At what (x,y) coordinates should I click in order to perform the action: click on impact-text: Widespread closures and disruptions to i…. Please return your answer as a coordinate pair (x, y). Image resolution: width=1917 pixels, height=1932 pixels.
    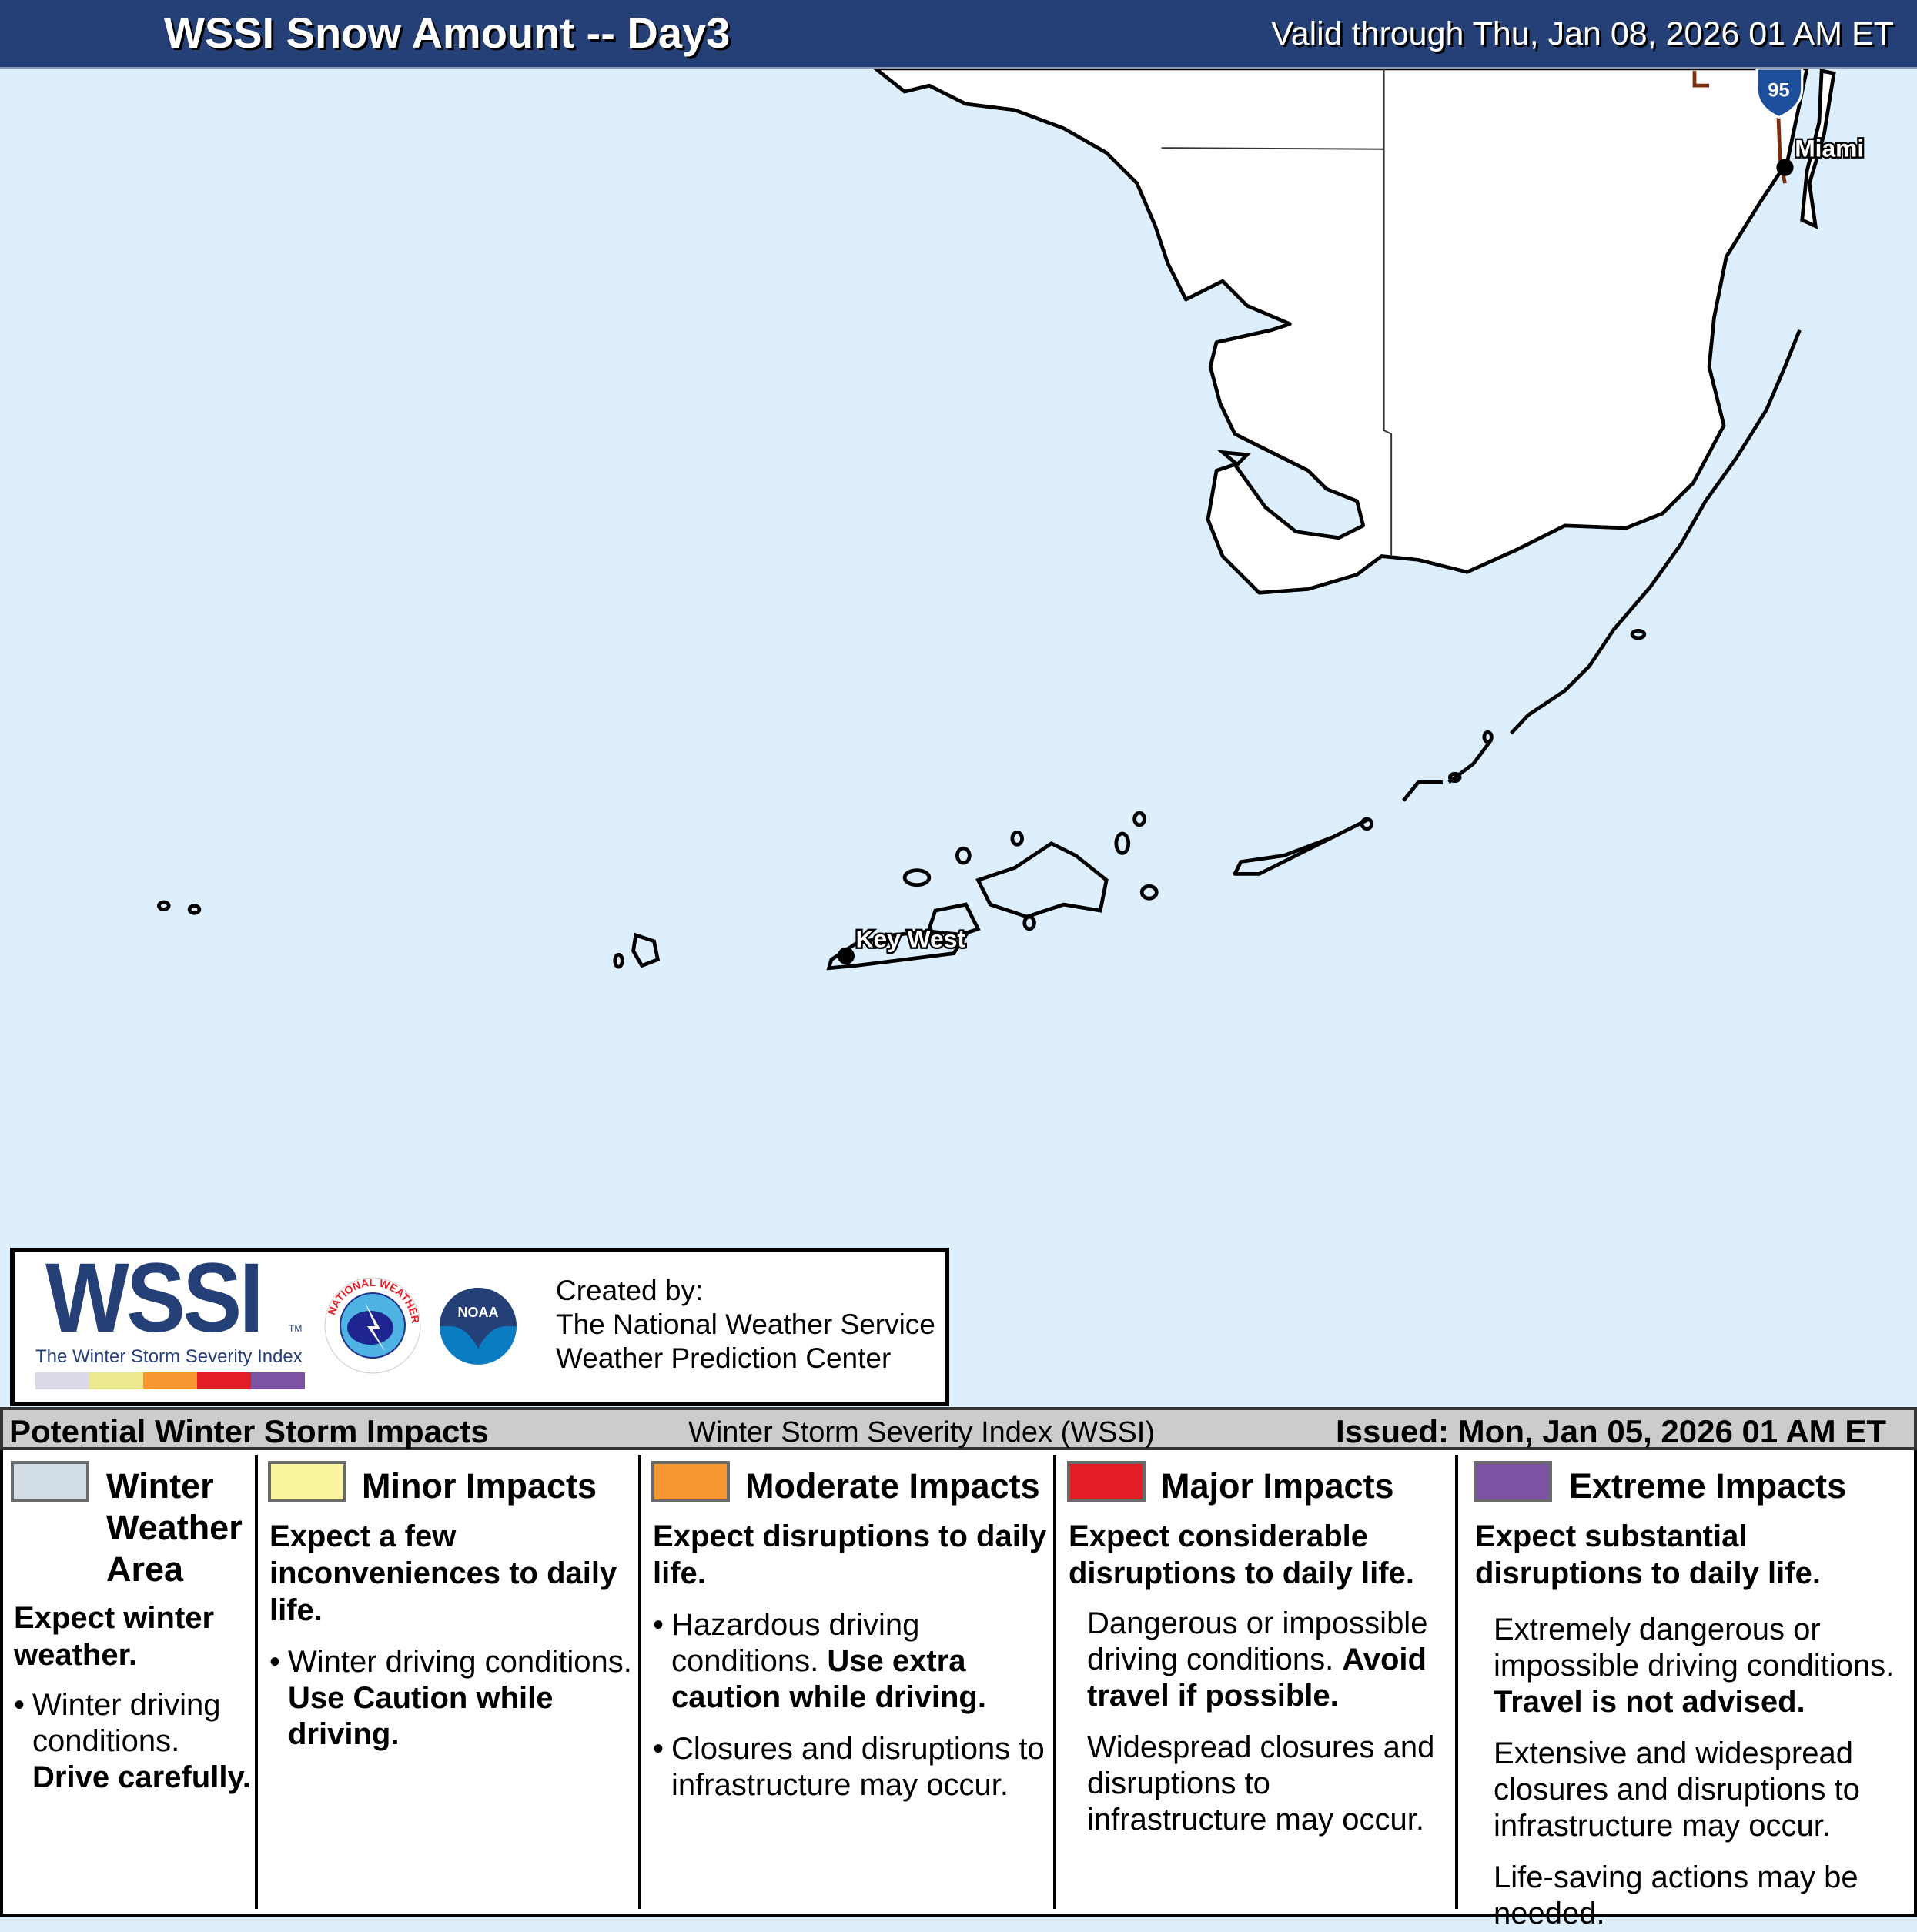
    Looking at the image, I should click on (1261, 1784).